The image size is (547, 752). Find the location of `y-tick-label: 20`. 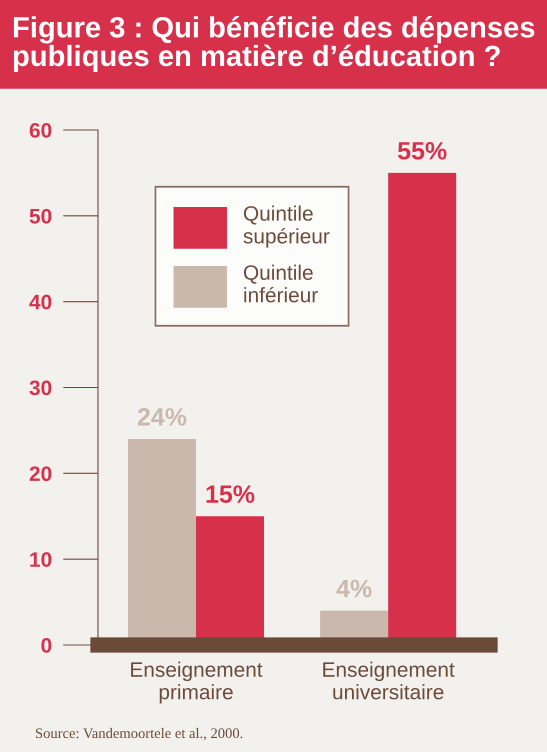

y-tick-label: 20 is located at coordinates (41, 474).